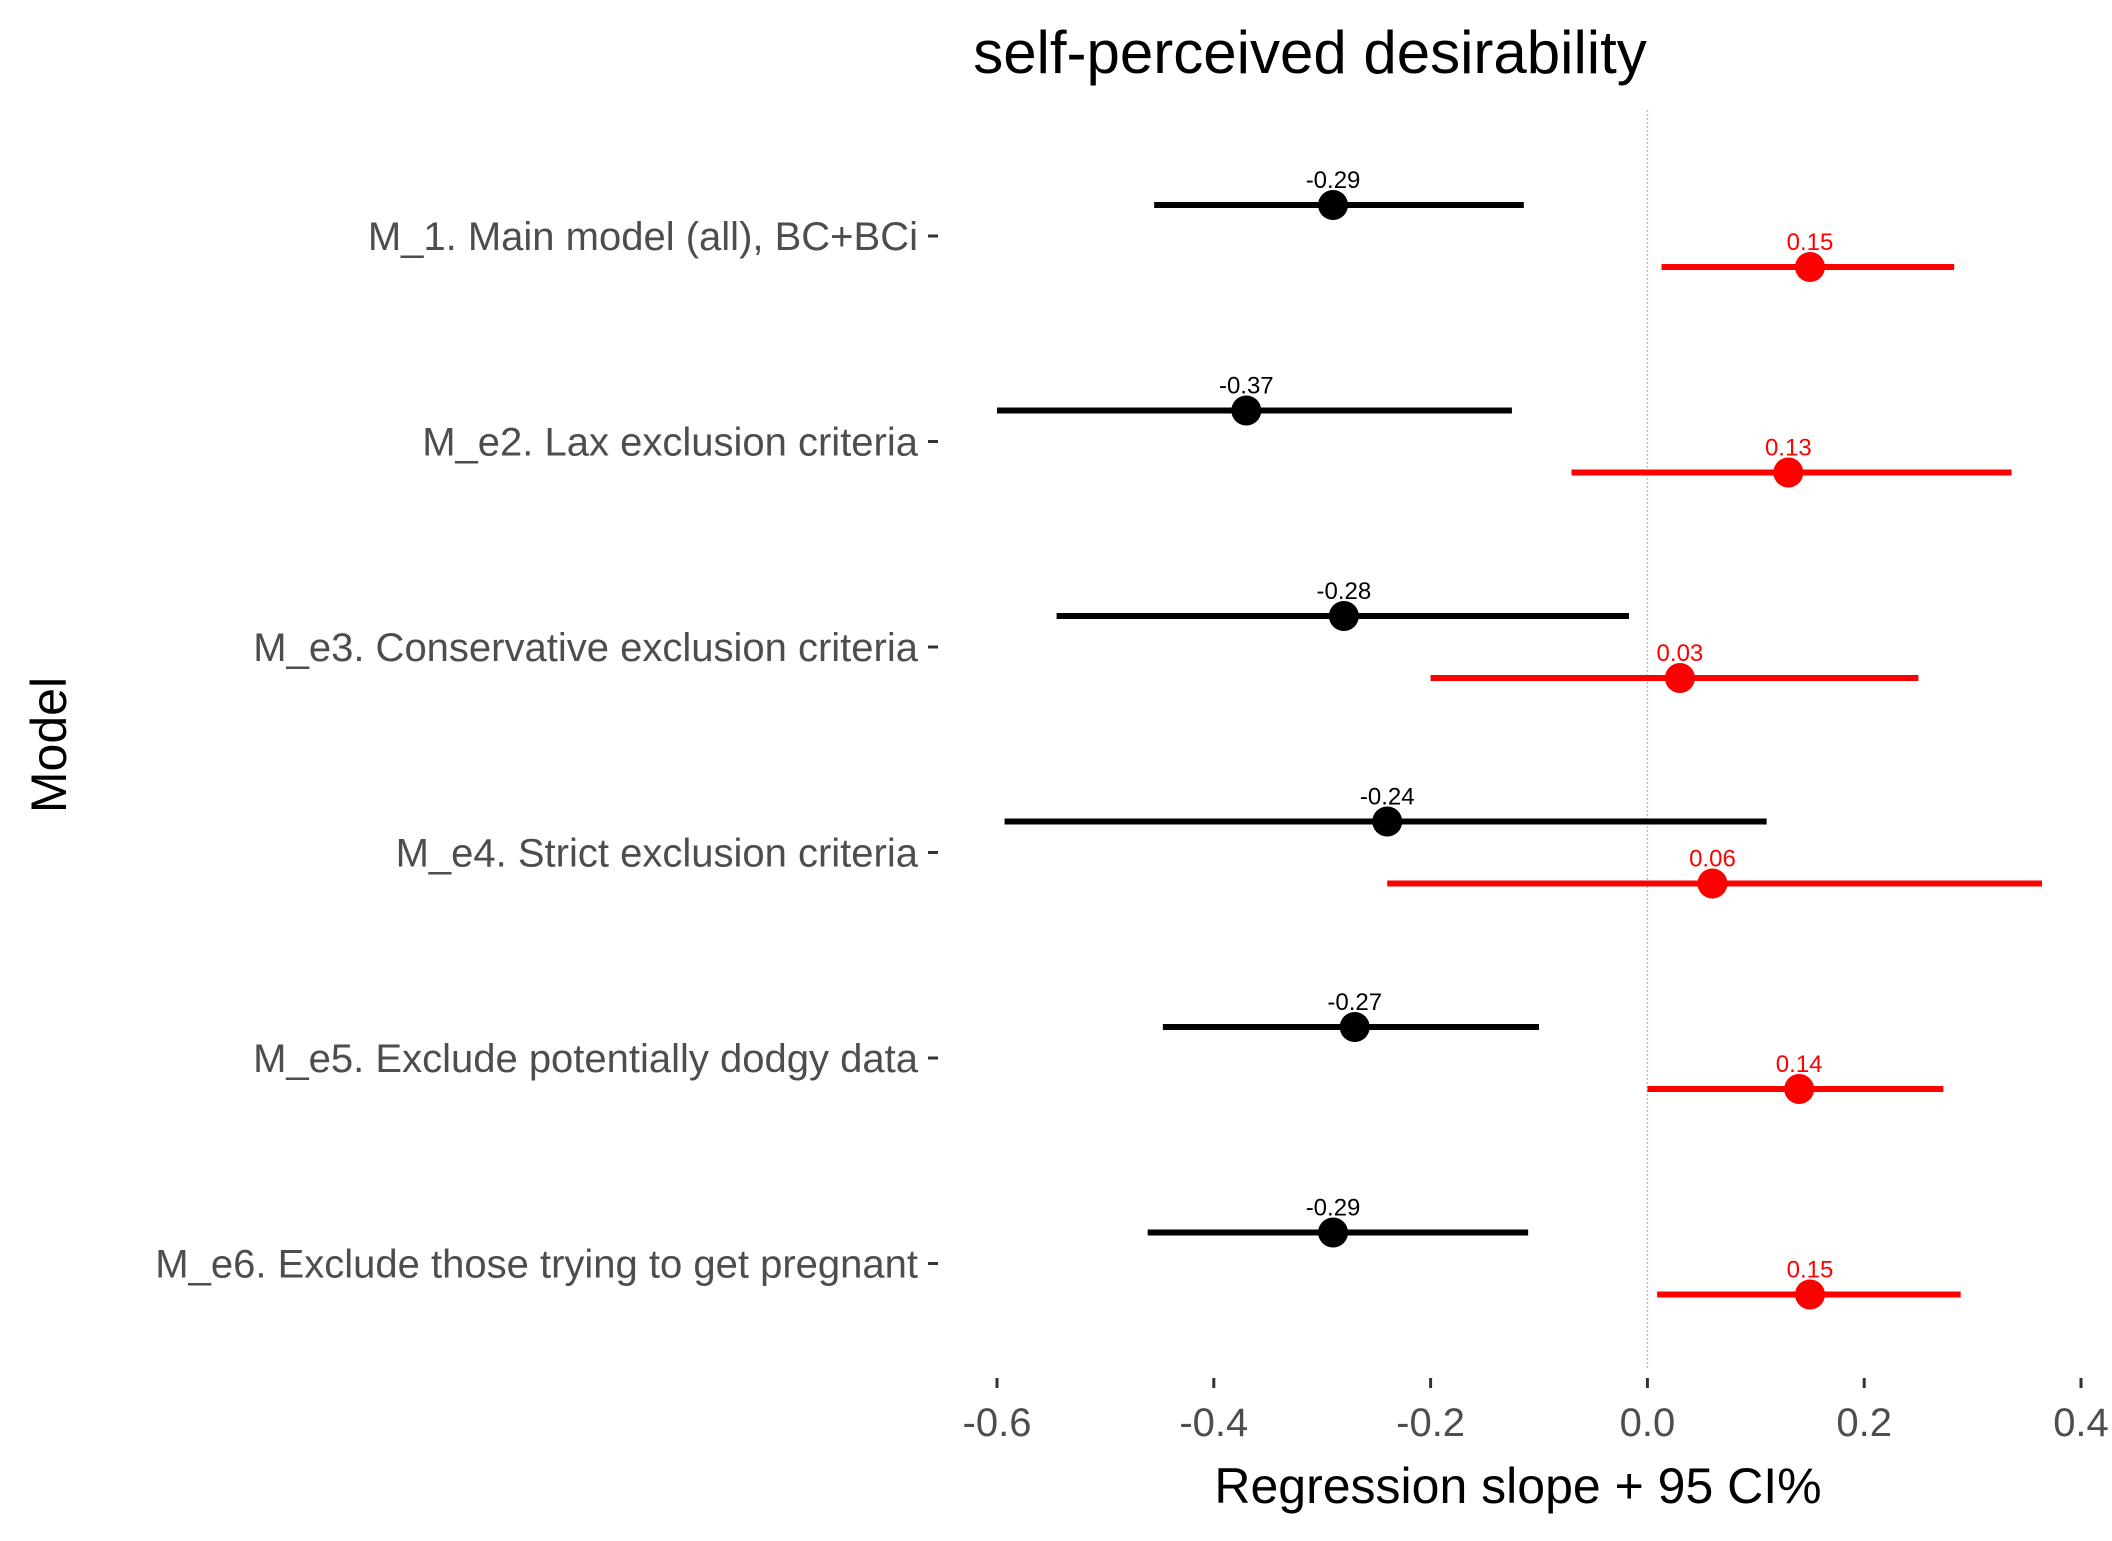 This screenshot has width=2112, height=1541. Describe the element at coordinates (1246, 386) in the screenshot. I see `estimate-label: -0.37` at that location.